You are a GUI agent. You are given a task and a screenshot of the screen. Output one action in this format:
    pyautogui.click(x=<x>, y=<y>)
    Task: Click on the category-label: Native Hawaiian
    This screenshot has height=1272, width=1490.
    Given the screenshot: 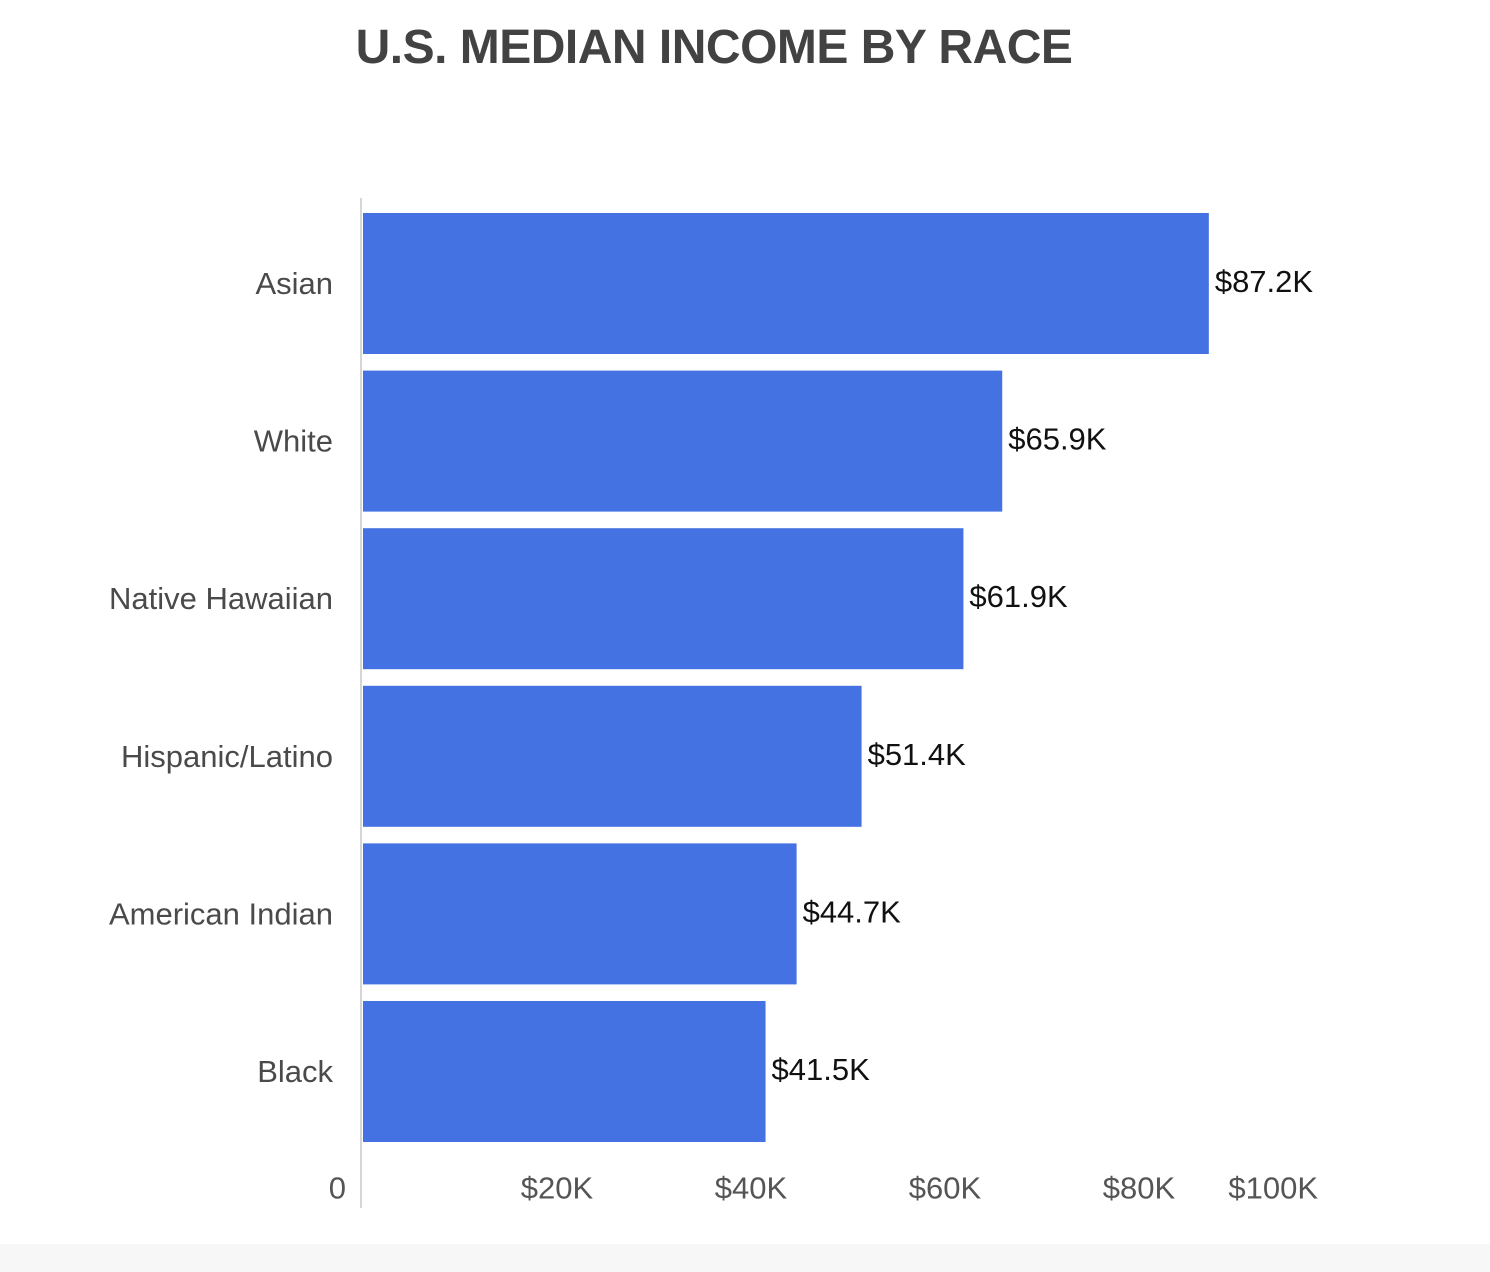 What is the action you would take?
    pyautogui.click(x=221, y=598)
    